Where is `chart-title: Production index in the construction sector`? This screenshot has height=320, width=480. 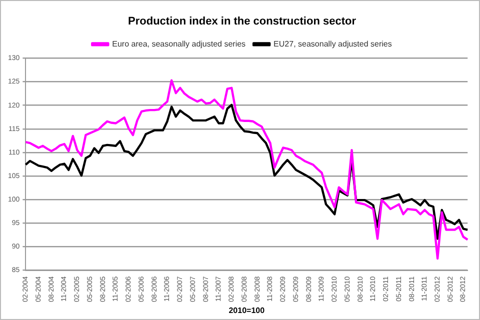
chart-title: Production index in the construction sector is located at coordinates (242, 22).